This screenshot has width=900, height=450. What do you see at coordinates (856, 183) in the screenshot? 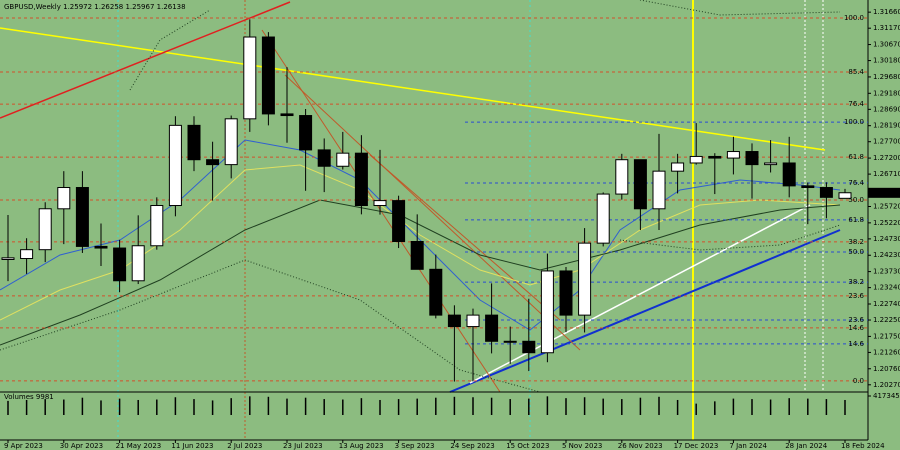
I see `level-label: 76.4` at bounding box center [856, 183].